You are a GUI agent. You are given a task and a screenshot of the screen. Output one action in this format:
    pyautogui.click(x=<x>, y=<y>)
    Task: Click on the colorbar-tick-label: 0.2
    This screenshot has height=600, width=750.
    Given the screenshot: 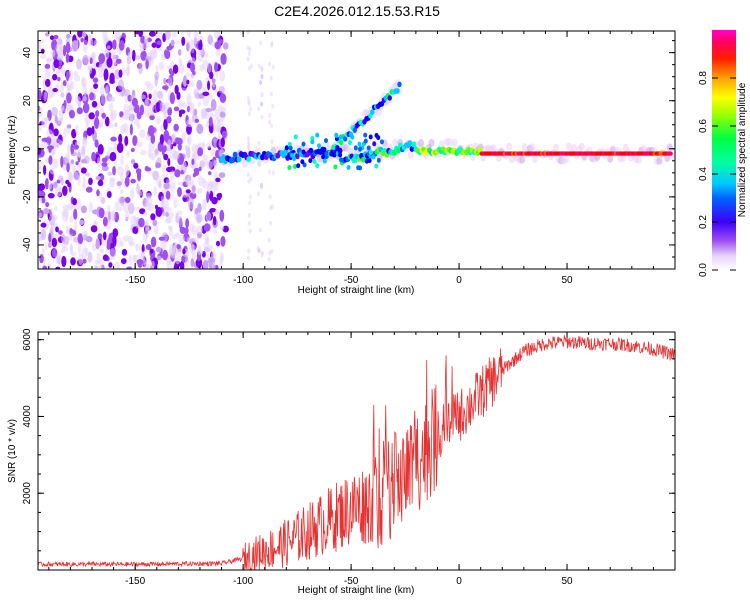 What is the action you would take?
    pyautogui.click(x=703, y=222)
    